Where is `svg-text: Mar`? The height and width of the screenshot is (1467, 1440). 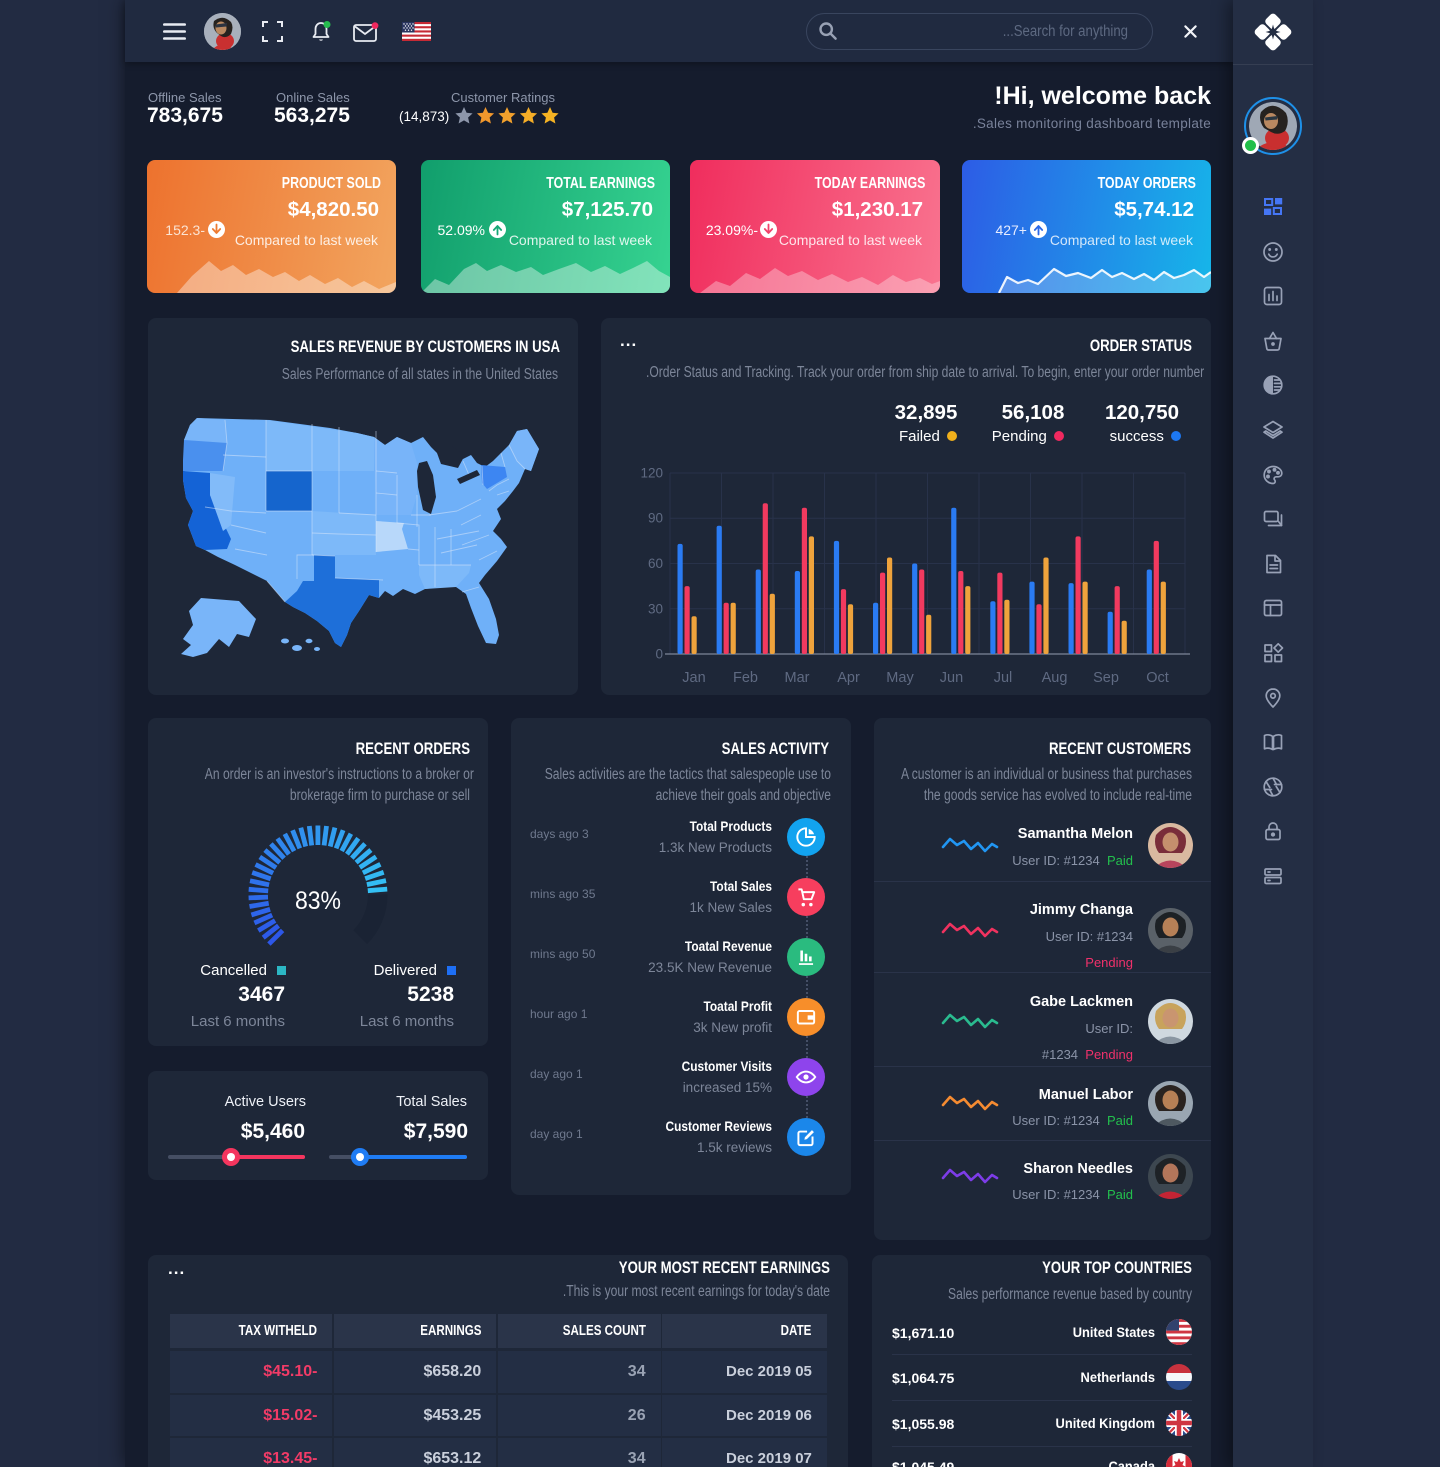
svg-text: Mar is located at coordinates (797, 678).